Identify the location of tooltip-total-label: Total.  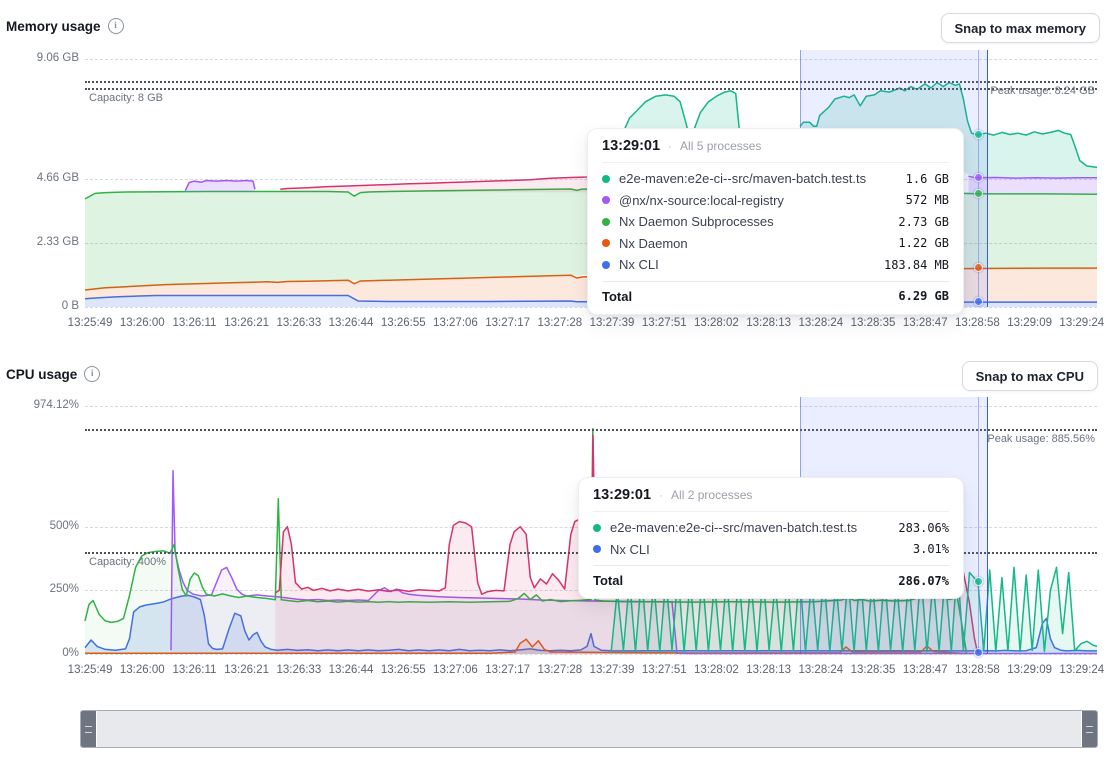
(608, 580).